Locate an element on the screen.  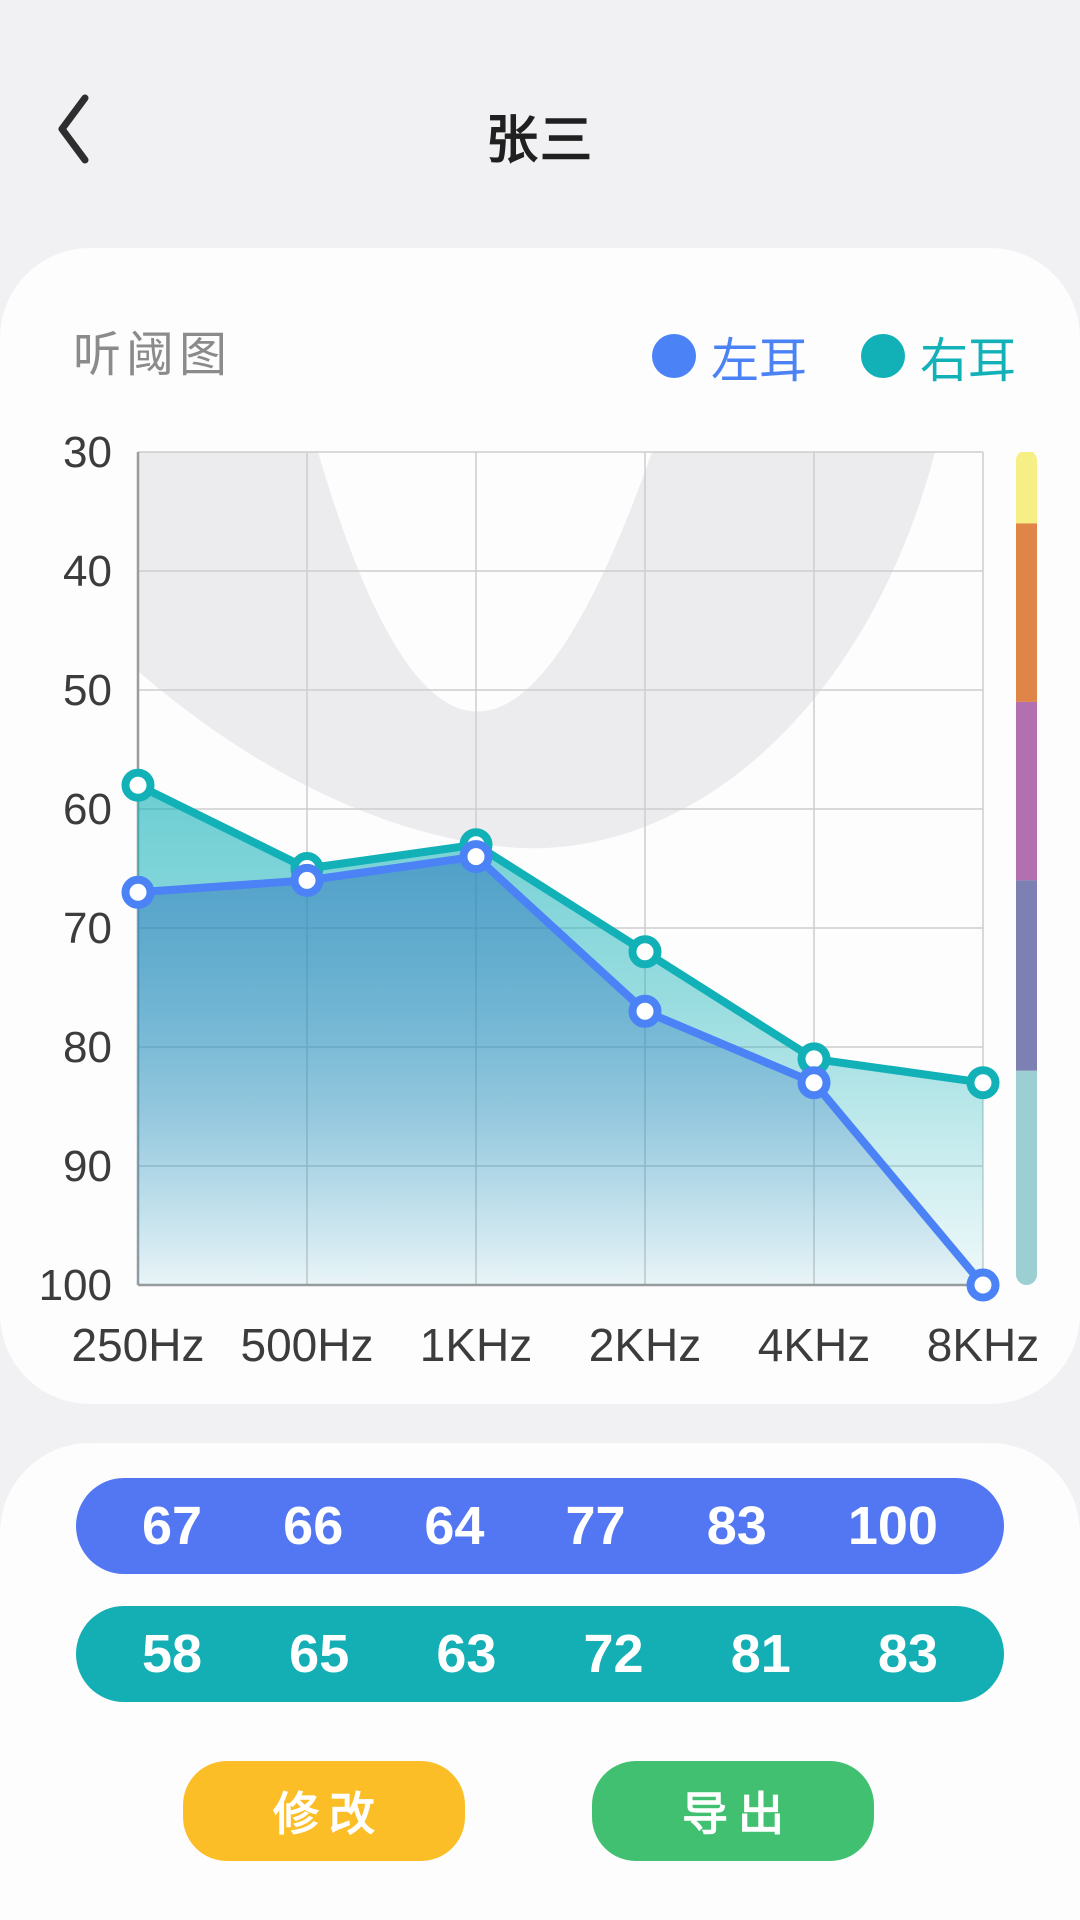
left-ear-values-pill: 67 66 64 77 83 100 is located at coordinates (540, 1526).